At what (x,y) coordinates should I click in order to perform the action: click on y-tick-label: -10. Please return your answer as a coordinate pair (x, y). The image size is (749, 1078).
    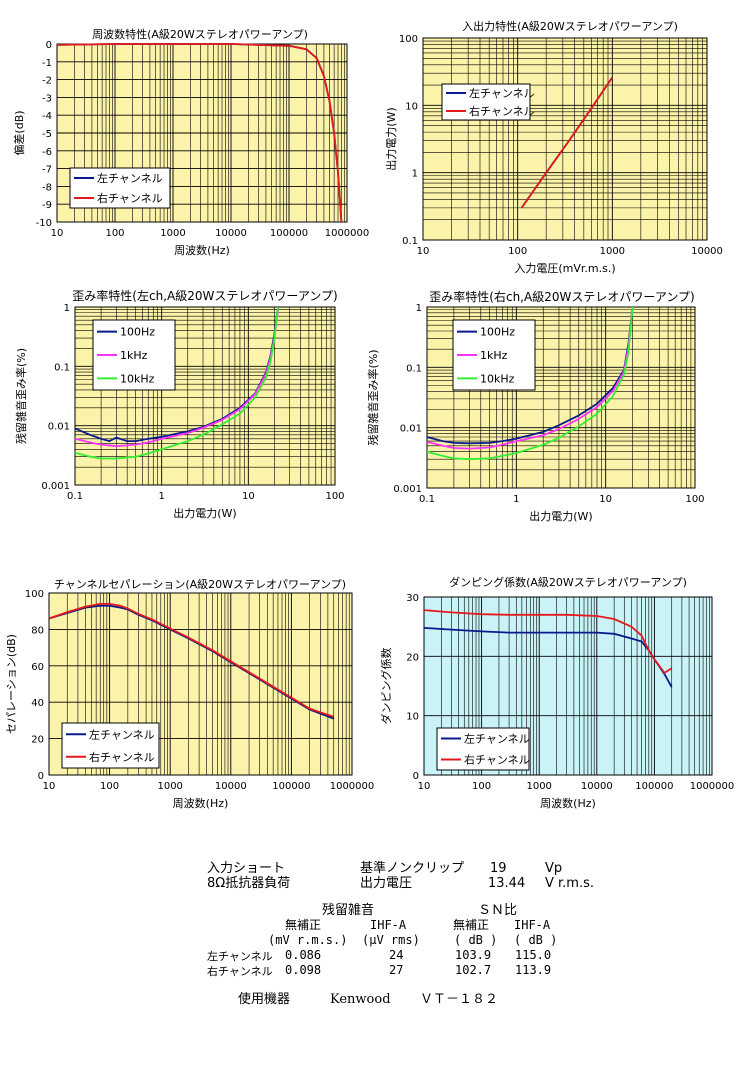
    Looking at the image, I should click on (44, 223).